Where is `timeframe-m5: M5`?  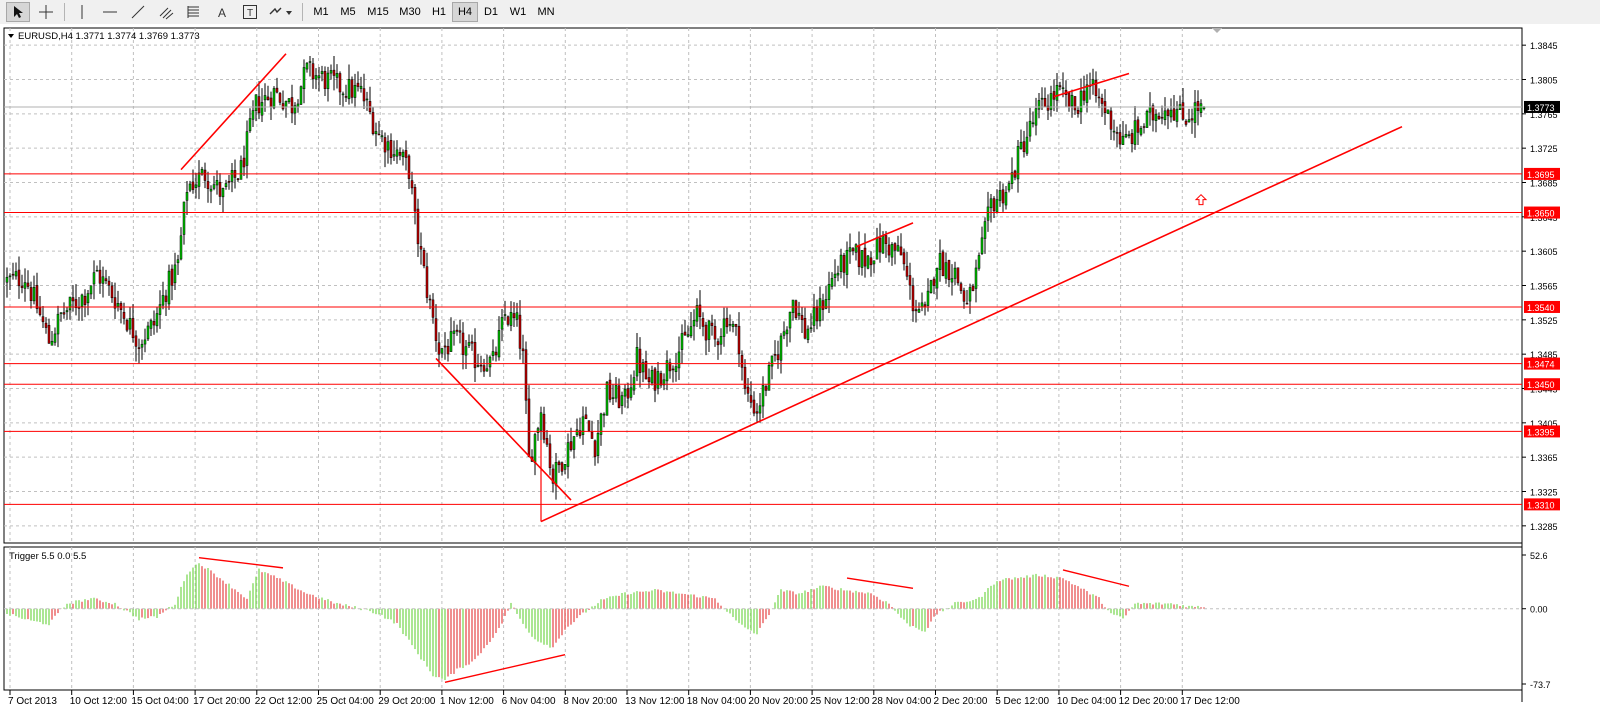
timeframe-m5: M5 is located at coordinates (348, 12).